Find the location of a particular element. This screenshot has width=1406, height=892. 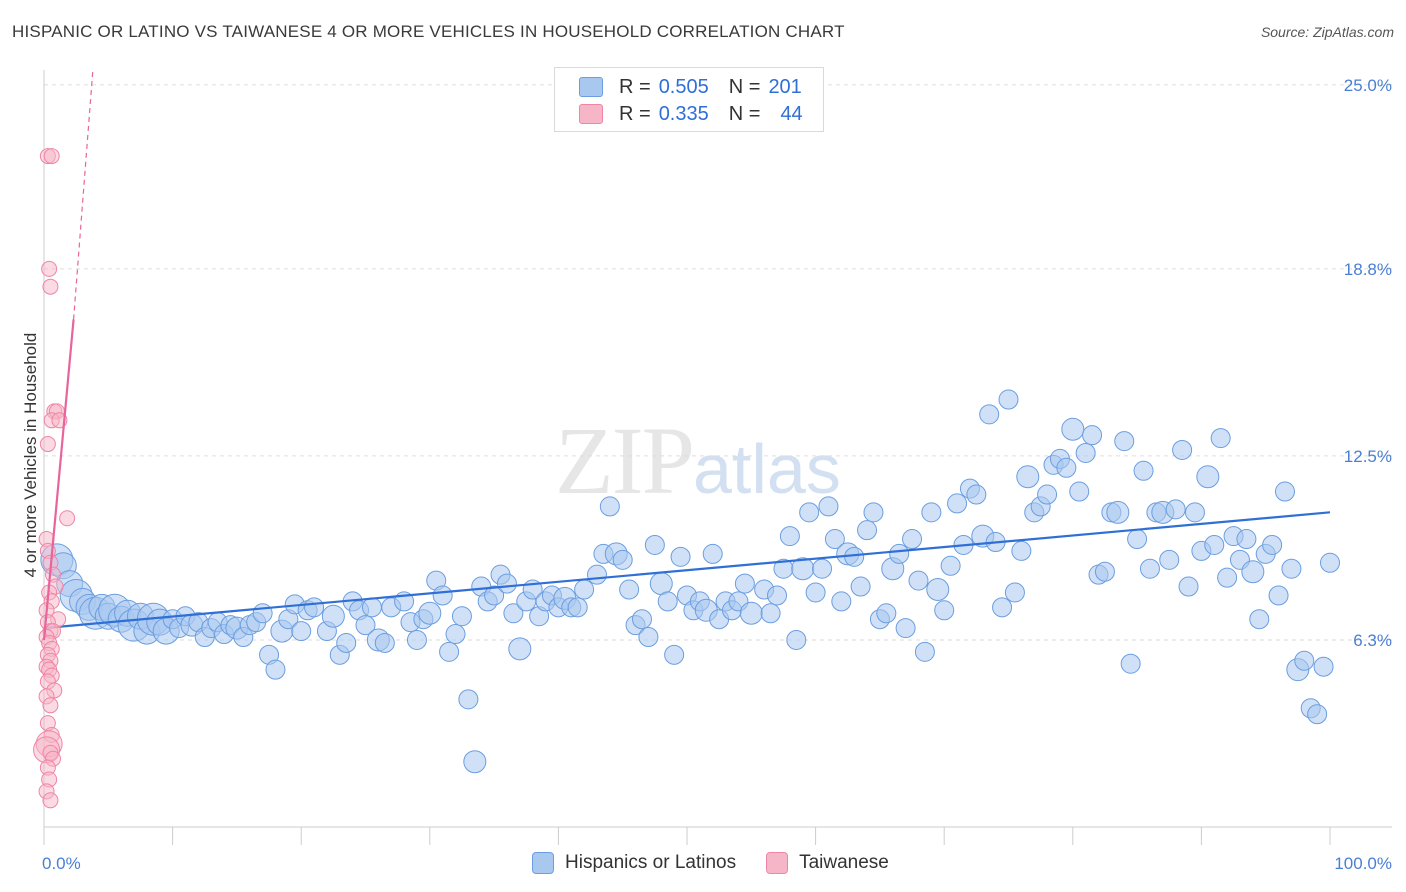

watermark-zip: ZIP is located at coordinates (625, 460).